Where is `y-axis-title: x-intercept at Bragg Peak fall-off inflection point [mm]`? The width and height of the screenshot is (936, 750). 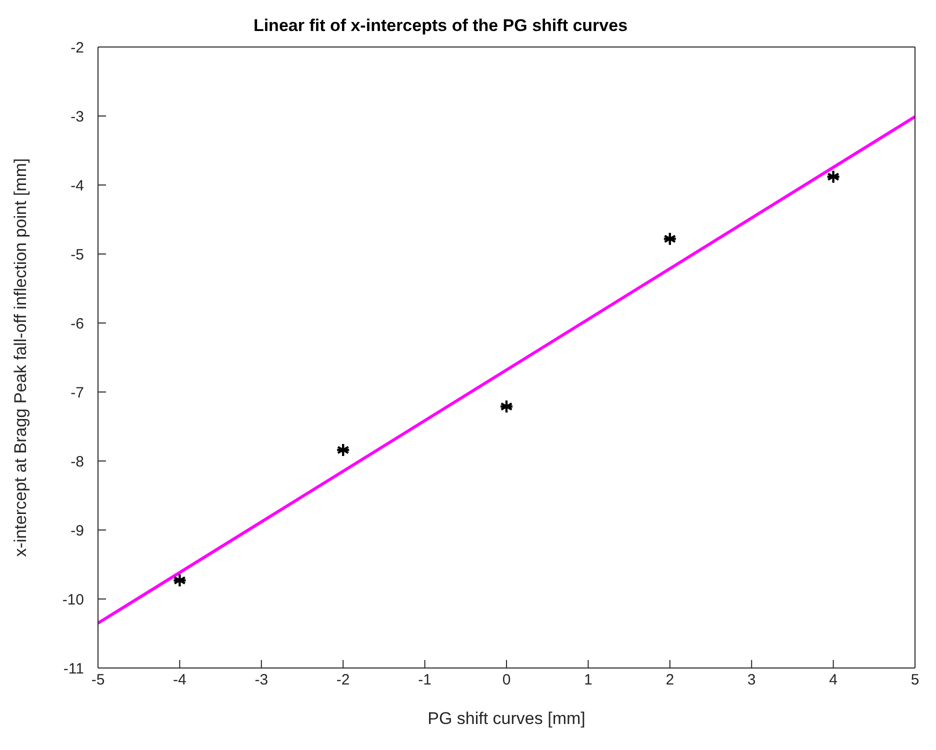 y-axis-title: x-intercept at Bragg Peak fall-off inflection point [mm] is located at coordinates (20, 357).